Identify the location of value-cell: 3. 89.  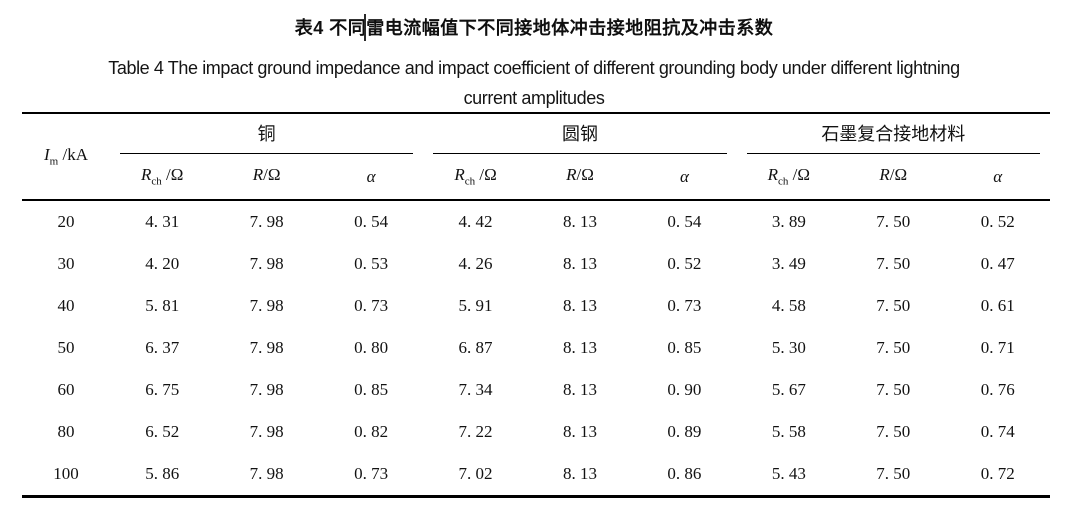
(788, 221).